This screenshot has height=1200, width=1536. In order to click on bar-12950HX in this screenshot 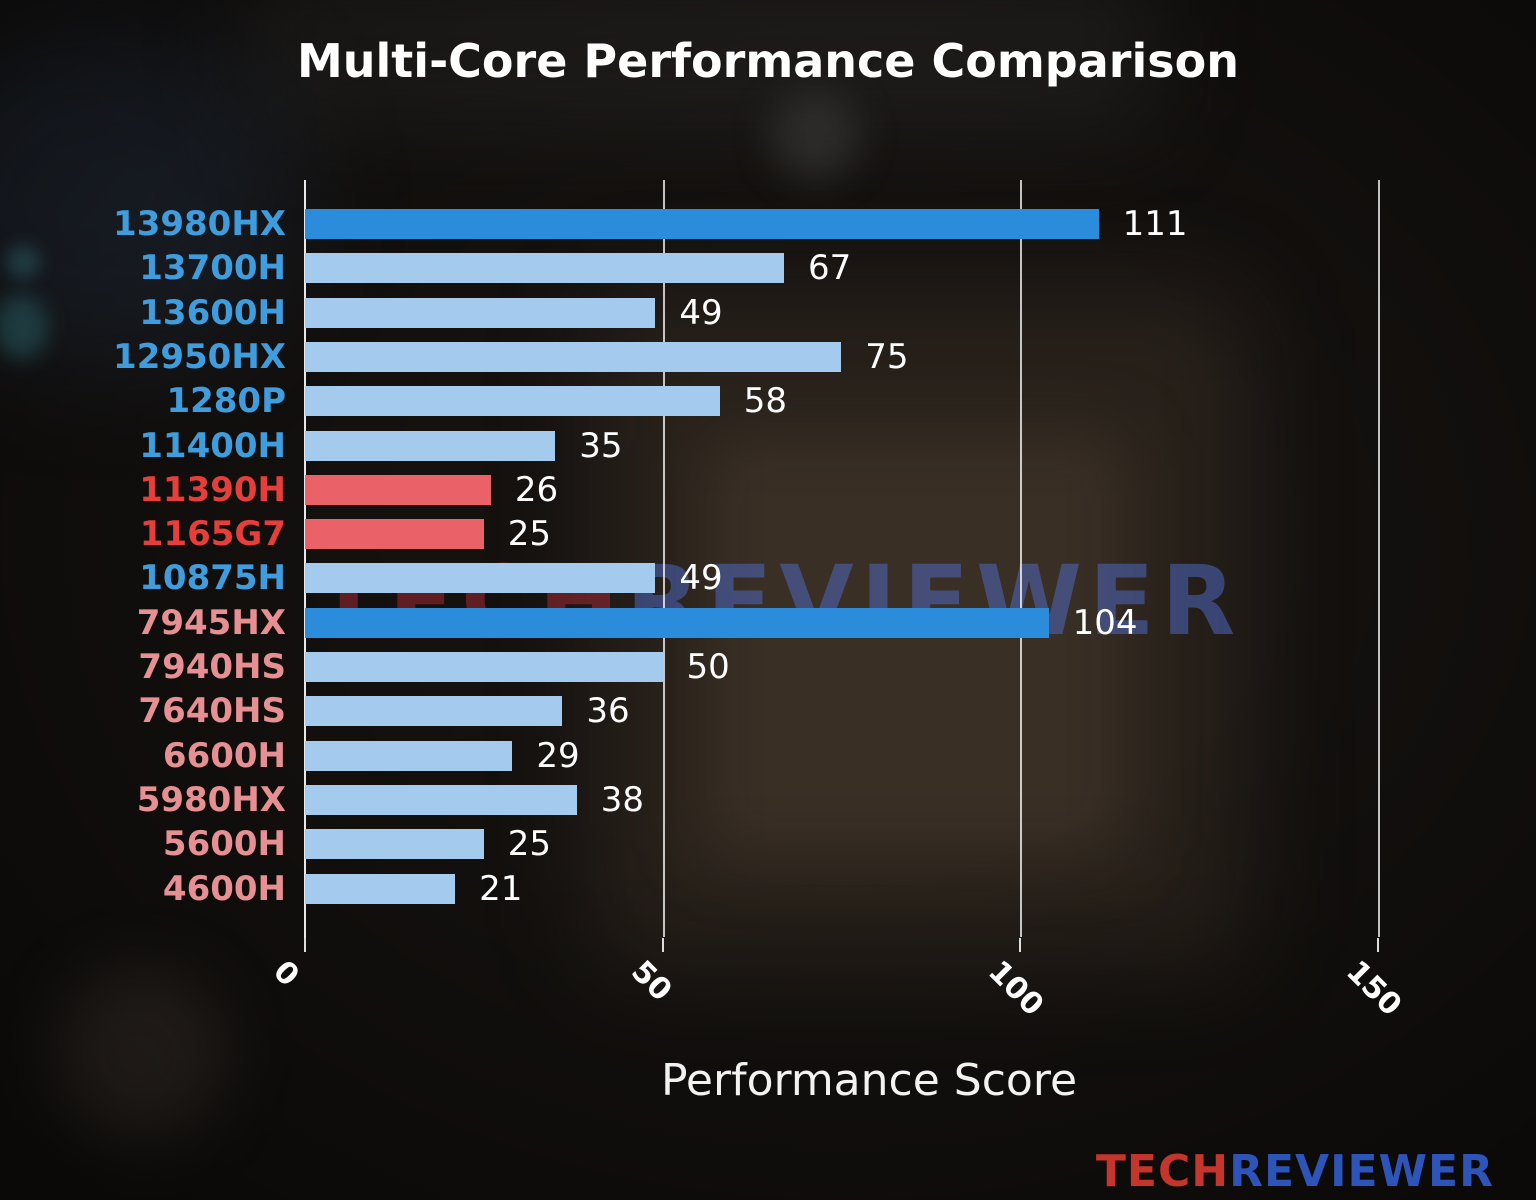, I will do `click(573, 356)`.